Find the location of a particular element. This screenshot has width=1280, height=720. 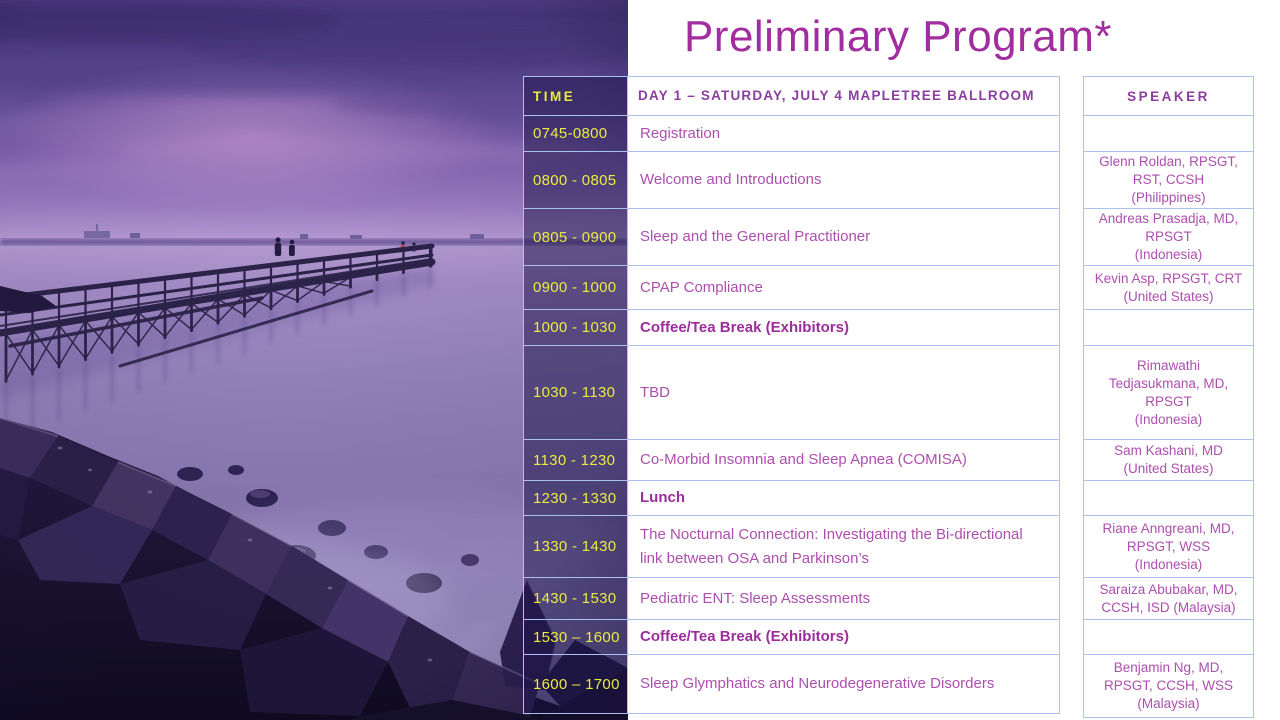

speaker-name: Kevin Asp, RPSGT, CRT is located at coordinates (1168, 278).